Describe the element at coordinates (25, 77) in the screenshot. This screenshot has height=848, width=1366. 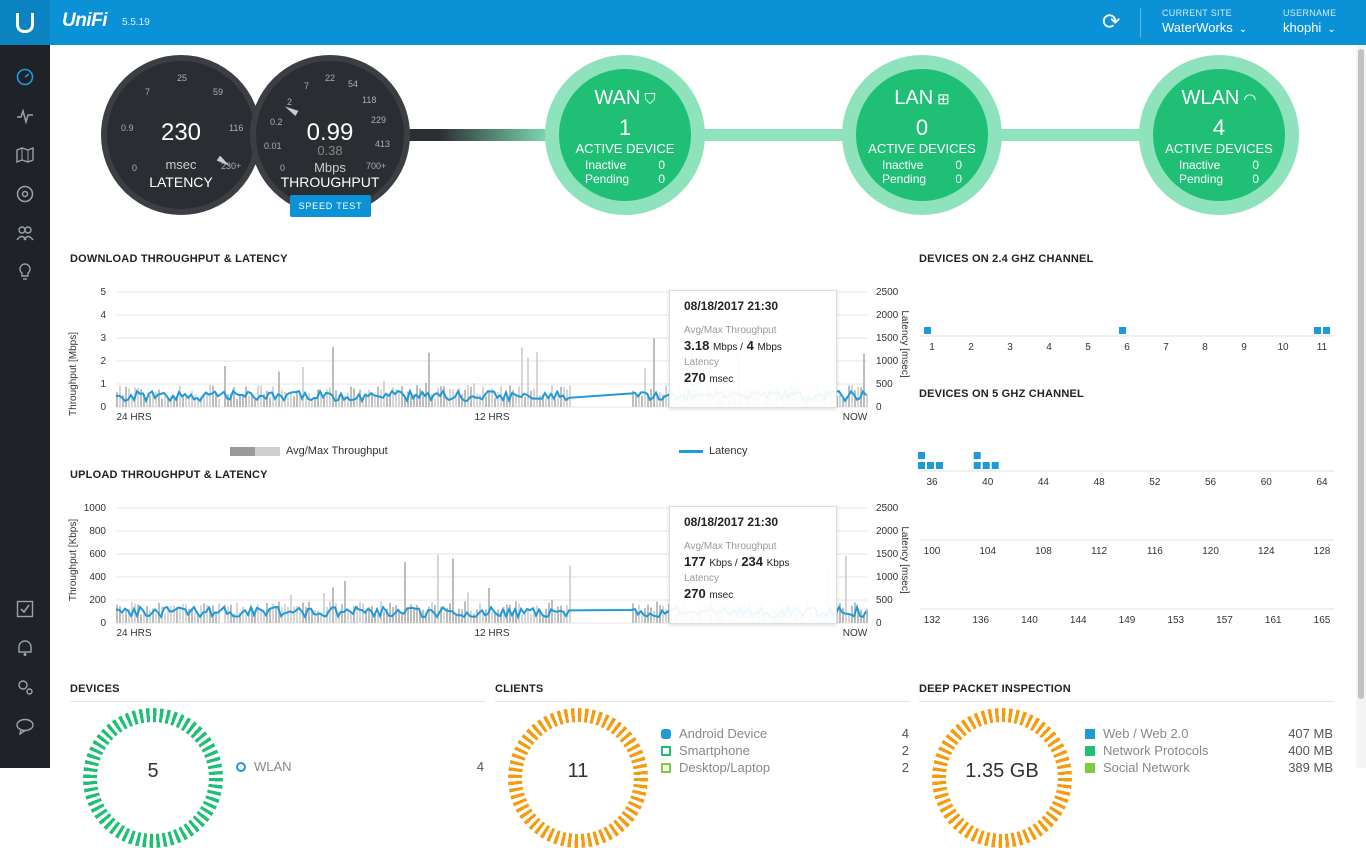
I see `dashboard-icon` at that location.